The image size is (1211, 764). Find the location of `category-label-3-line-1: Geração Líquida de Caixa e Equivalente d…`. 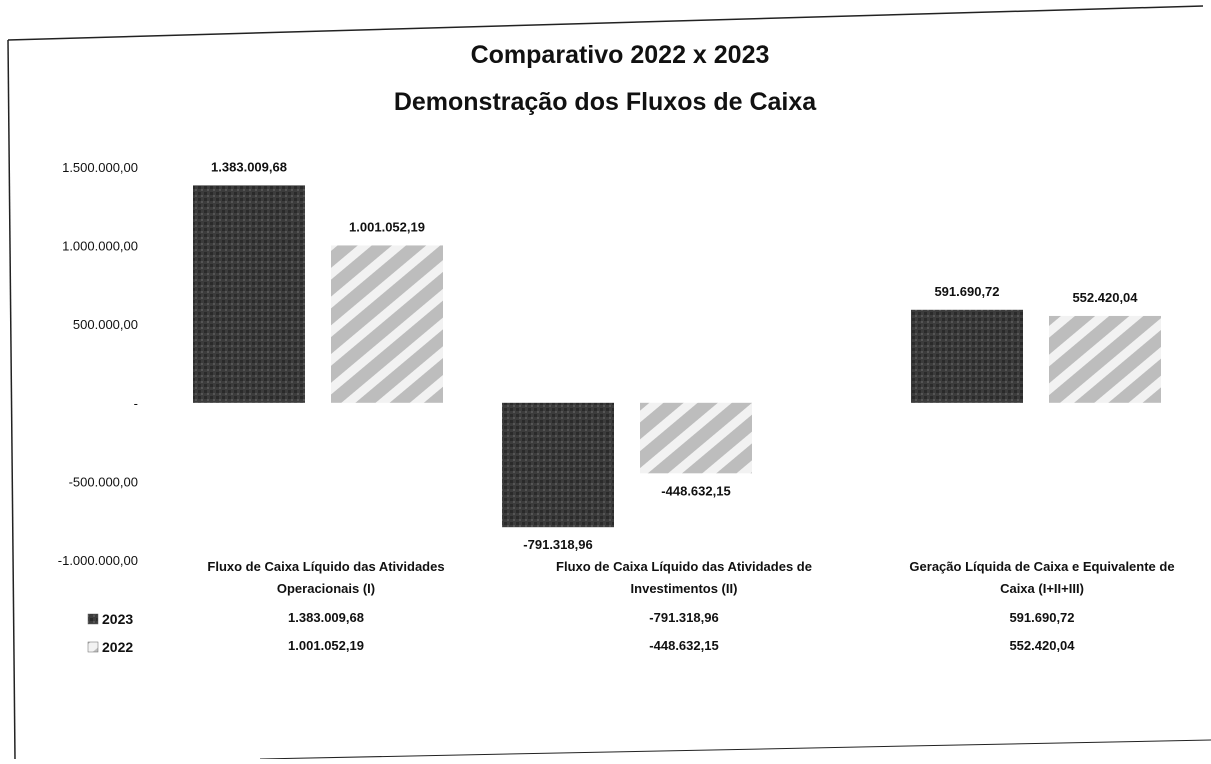

category-label-3-line-1: Geração Líquida de Caixa e Equivalente d… is located at coordinates (1041, 566).